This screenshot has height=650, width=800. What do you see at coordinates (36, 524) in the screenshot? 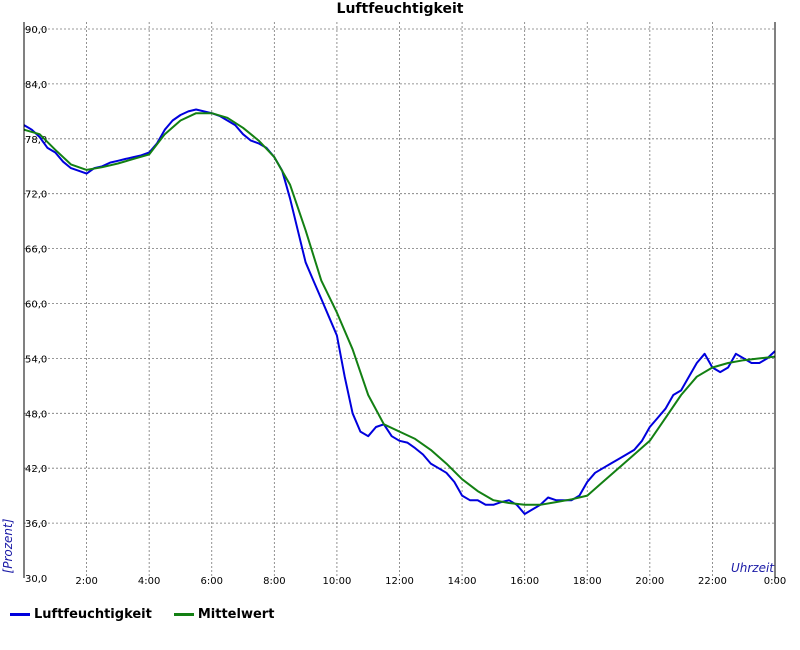
I see `y-tick-label: 36,0` at bounding box center [36, 524].